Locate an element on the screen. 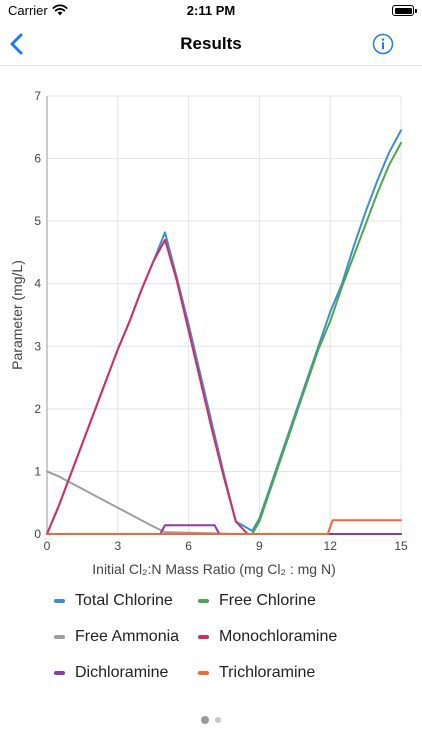  navigation-bar: Results is located at coordinates (211, 44).